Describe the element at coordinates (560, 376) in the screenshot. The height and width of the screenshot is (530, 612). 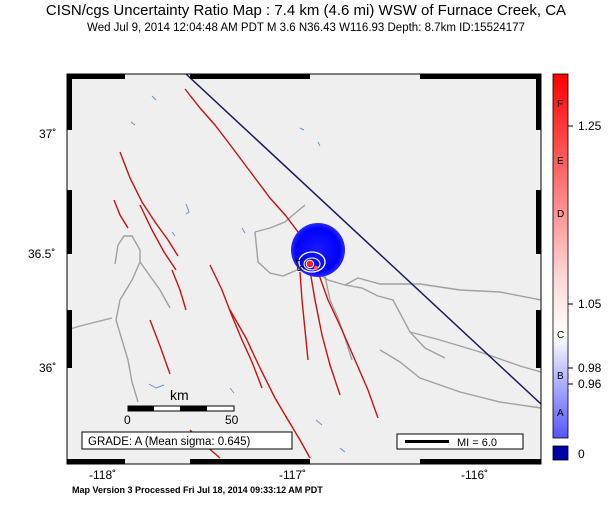
I see `grade-letter-b: B` at that location.